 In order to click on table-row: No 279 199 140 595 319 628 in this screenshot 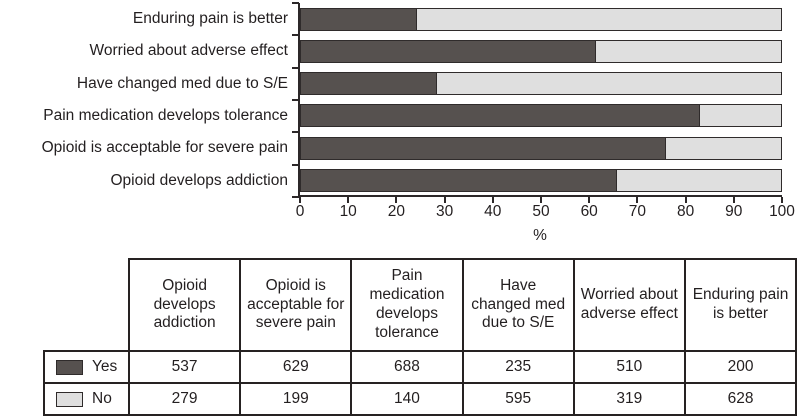, I will do `click(420, 399)`.